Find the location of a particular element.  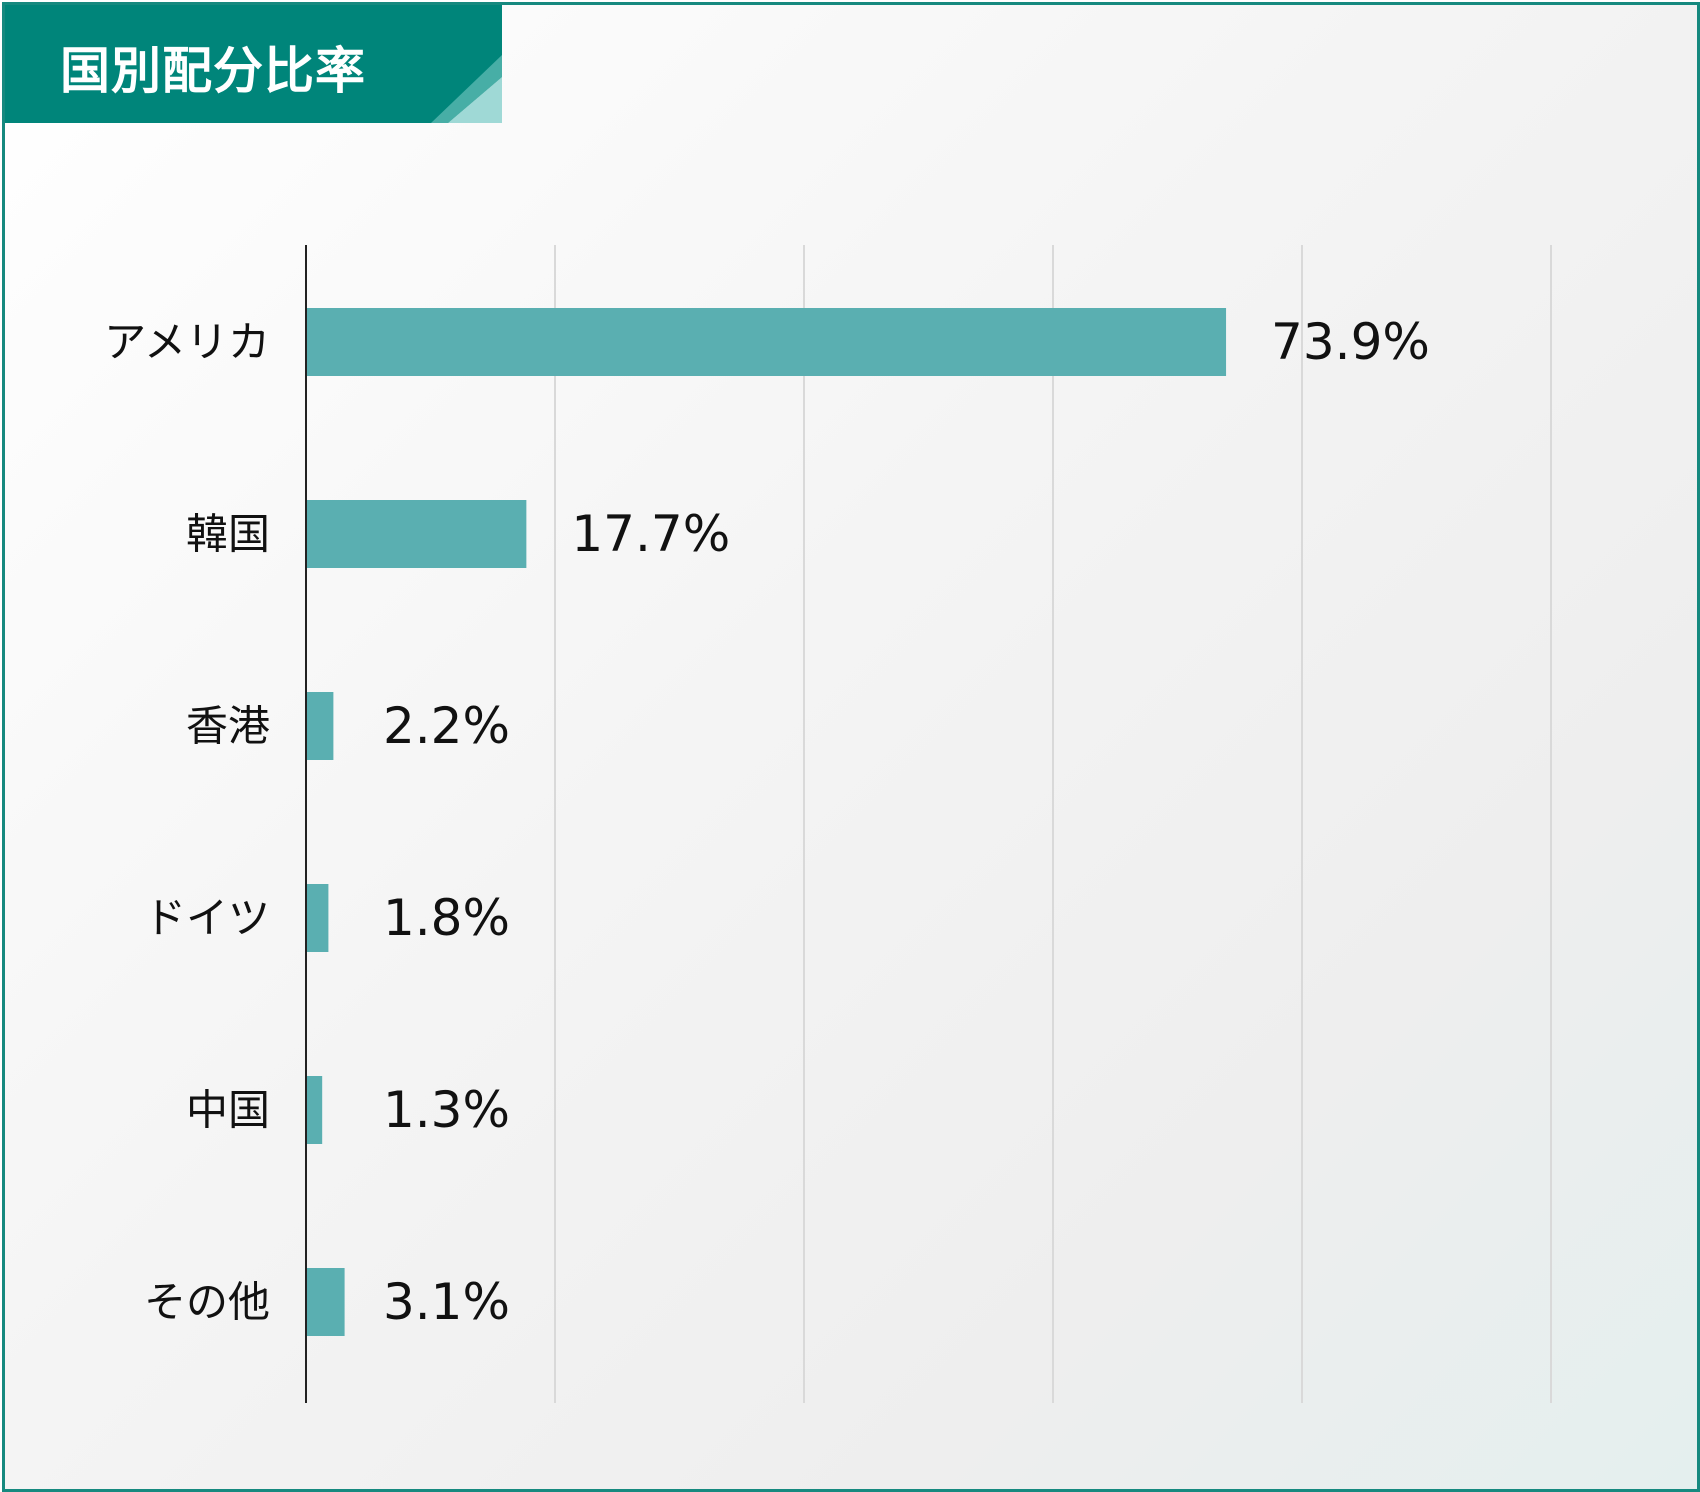

chart-title: 国別配分比率 is located at coordinates (213, 71).